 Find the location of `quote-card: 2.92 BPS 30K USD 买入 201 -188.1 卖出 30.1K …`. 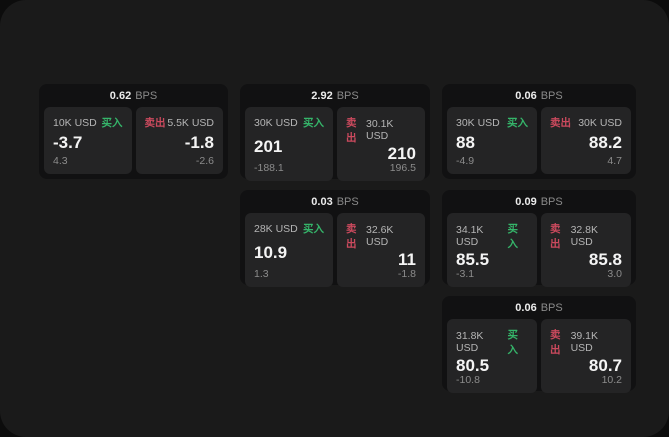

quote-card: 2.92 BPS 30K USD 买入 201 -188.1 卖出 30.1K … is located at coordinates (335, 132).